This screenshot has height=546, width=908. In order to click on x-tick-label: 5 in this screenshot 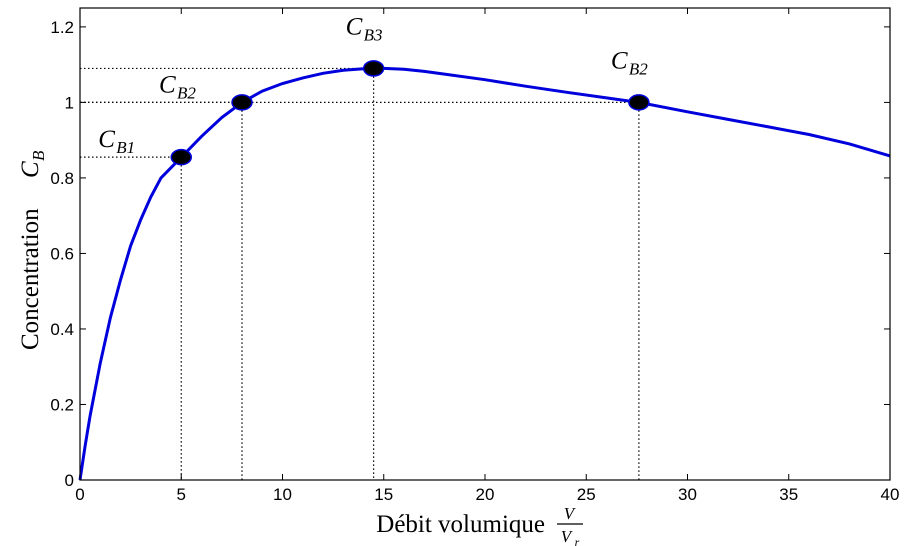, I will do `click(181, 494)`.